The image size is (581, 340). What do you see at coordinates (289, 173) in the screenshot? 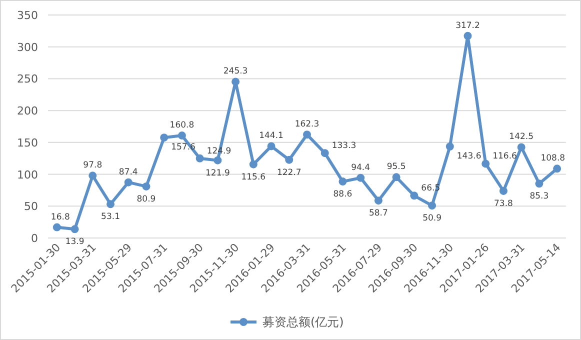
I see `data-label: 122.7` at bounding box center [289, 173].